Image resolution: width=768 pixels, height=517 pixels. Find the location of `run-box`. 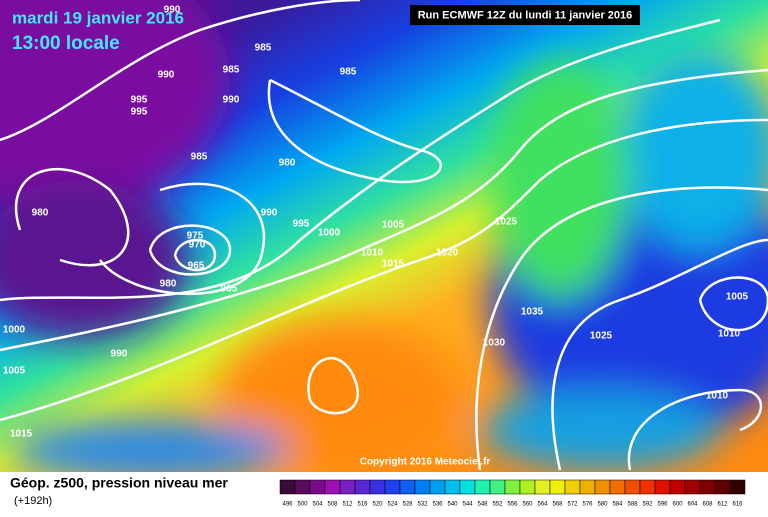

run-box is located at coordinates (525, 15).